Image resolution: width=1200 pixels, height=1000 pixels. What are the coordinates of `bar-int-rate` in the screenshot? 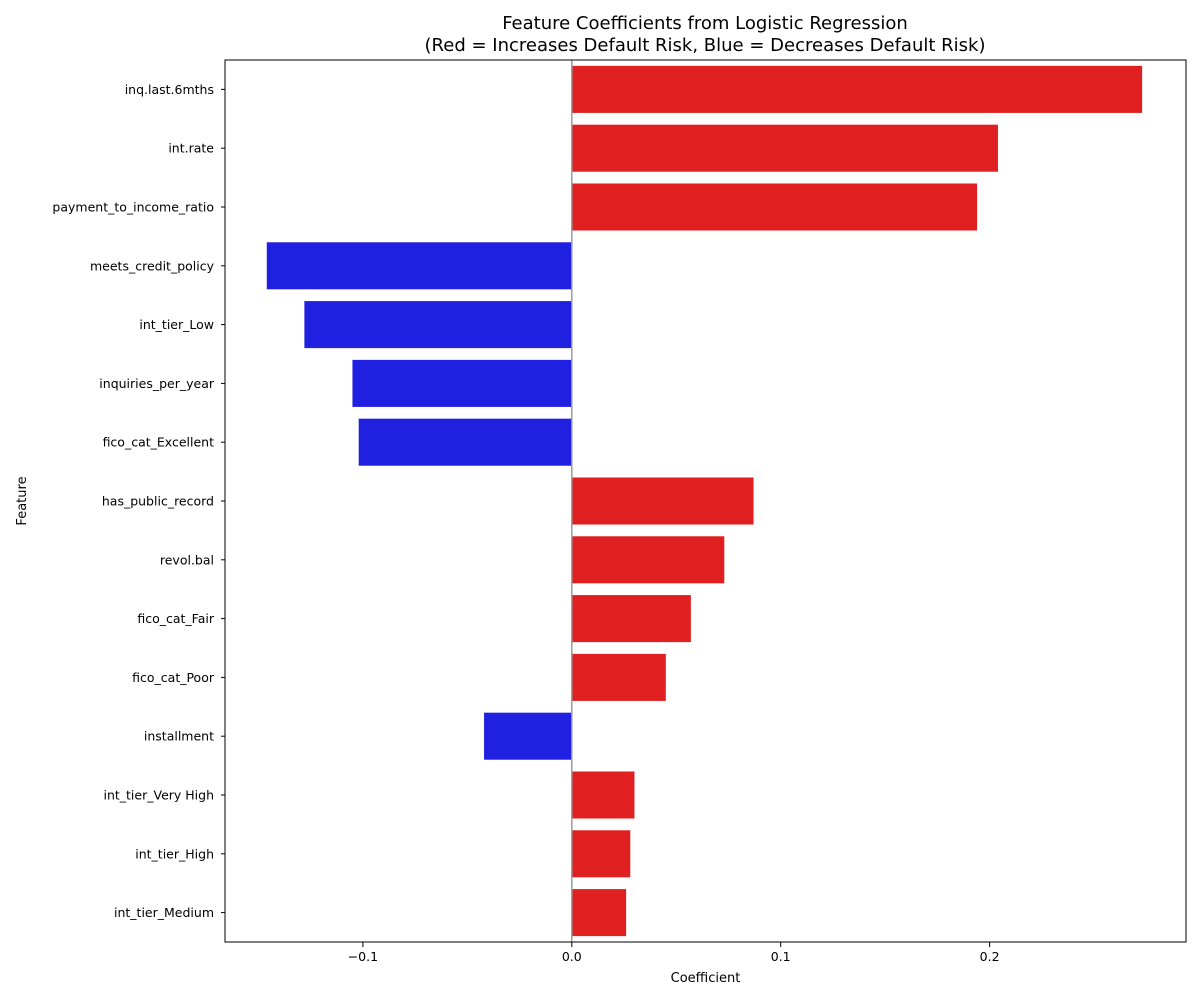 It's located at (784, 148).